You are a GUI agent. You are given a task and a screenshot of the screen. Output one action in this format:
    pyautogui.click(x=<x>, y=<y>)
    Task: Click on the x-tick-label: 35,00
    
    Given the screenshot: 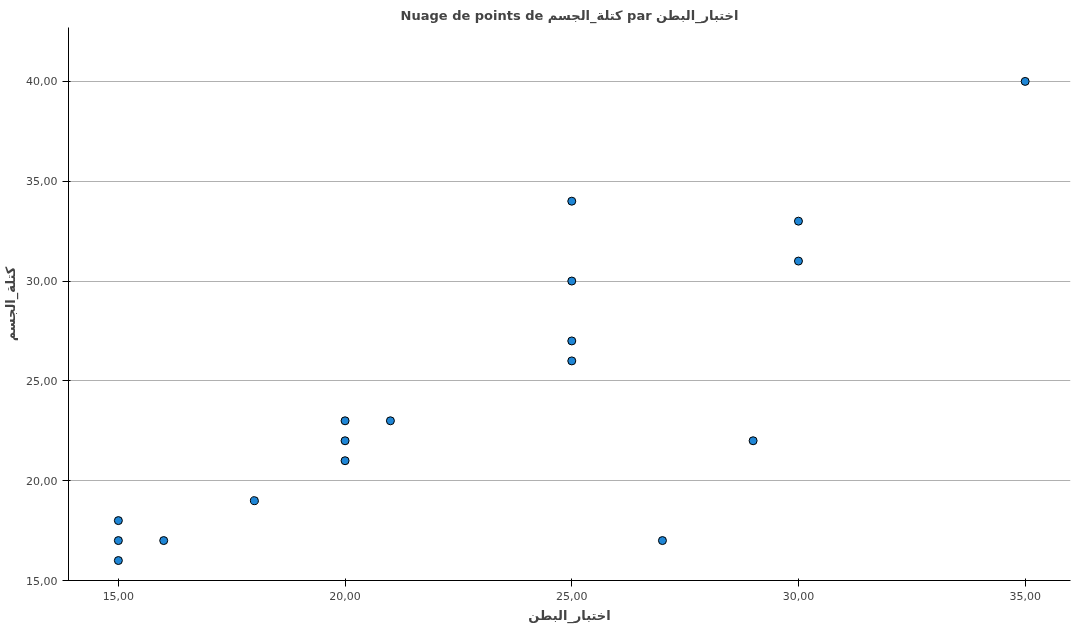 What is the action you would take?
    pyautogui.click(x=1025, y=596)
    